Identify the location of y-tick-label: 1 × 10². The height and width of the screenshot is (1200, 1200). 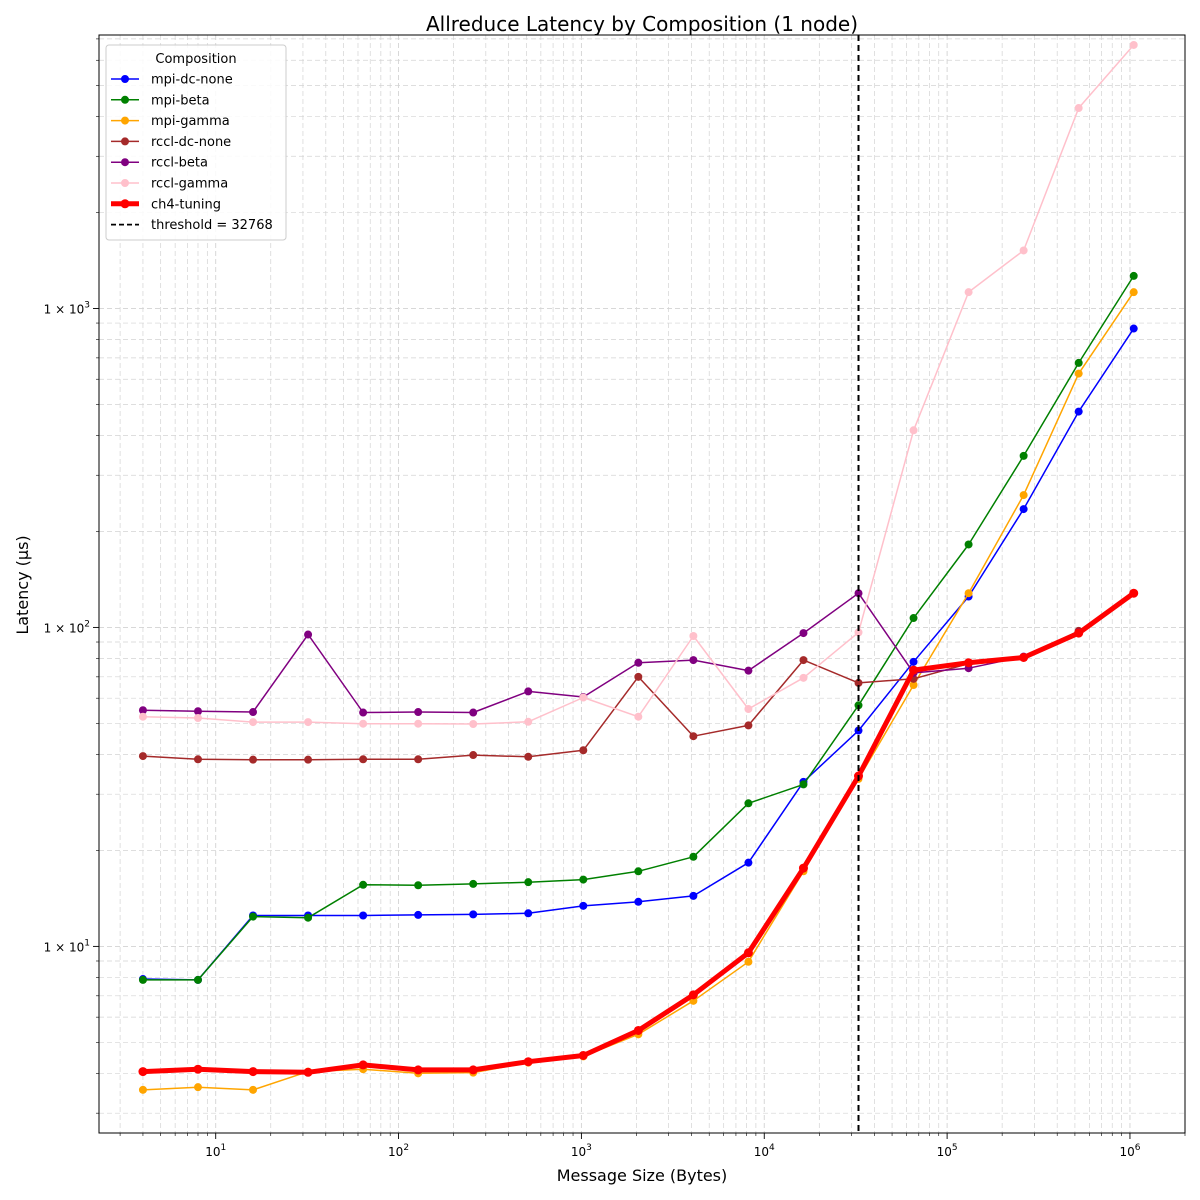
(67, 627).